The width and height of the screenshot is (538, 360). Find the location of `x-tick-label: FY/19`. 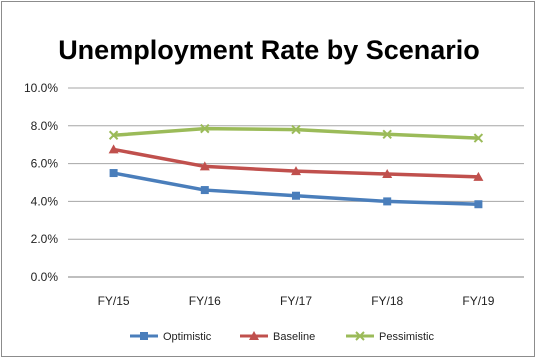

x-tick-label: FY/19 is located at coordinates (478, 301).